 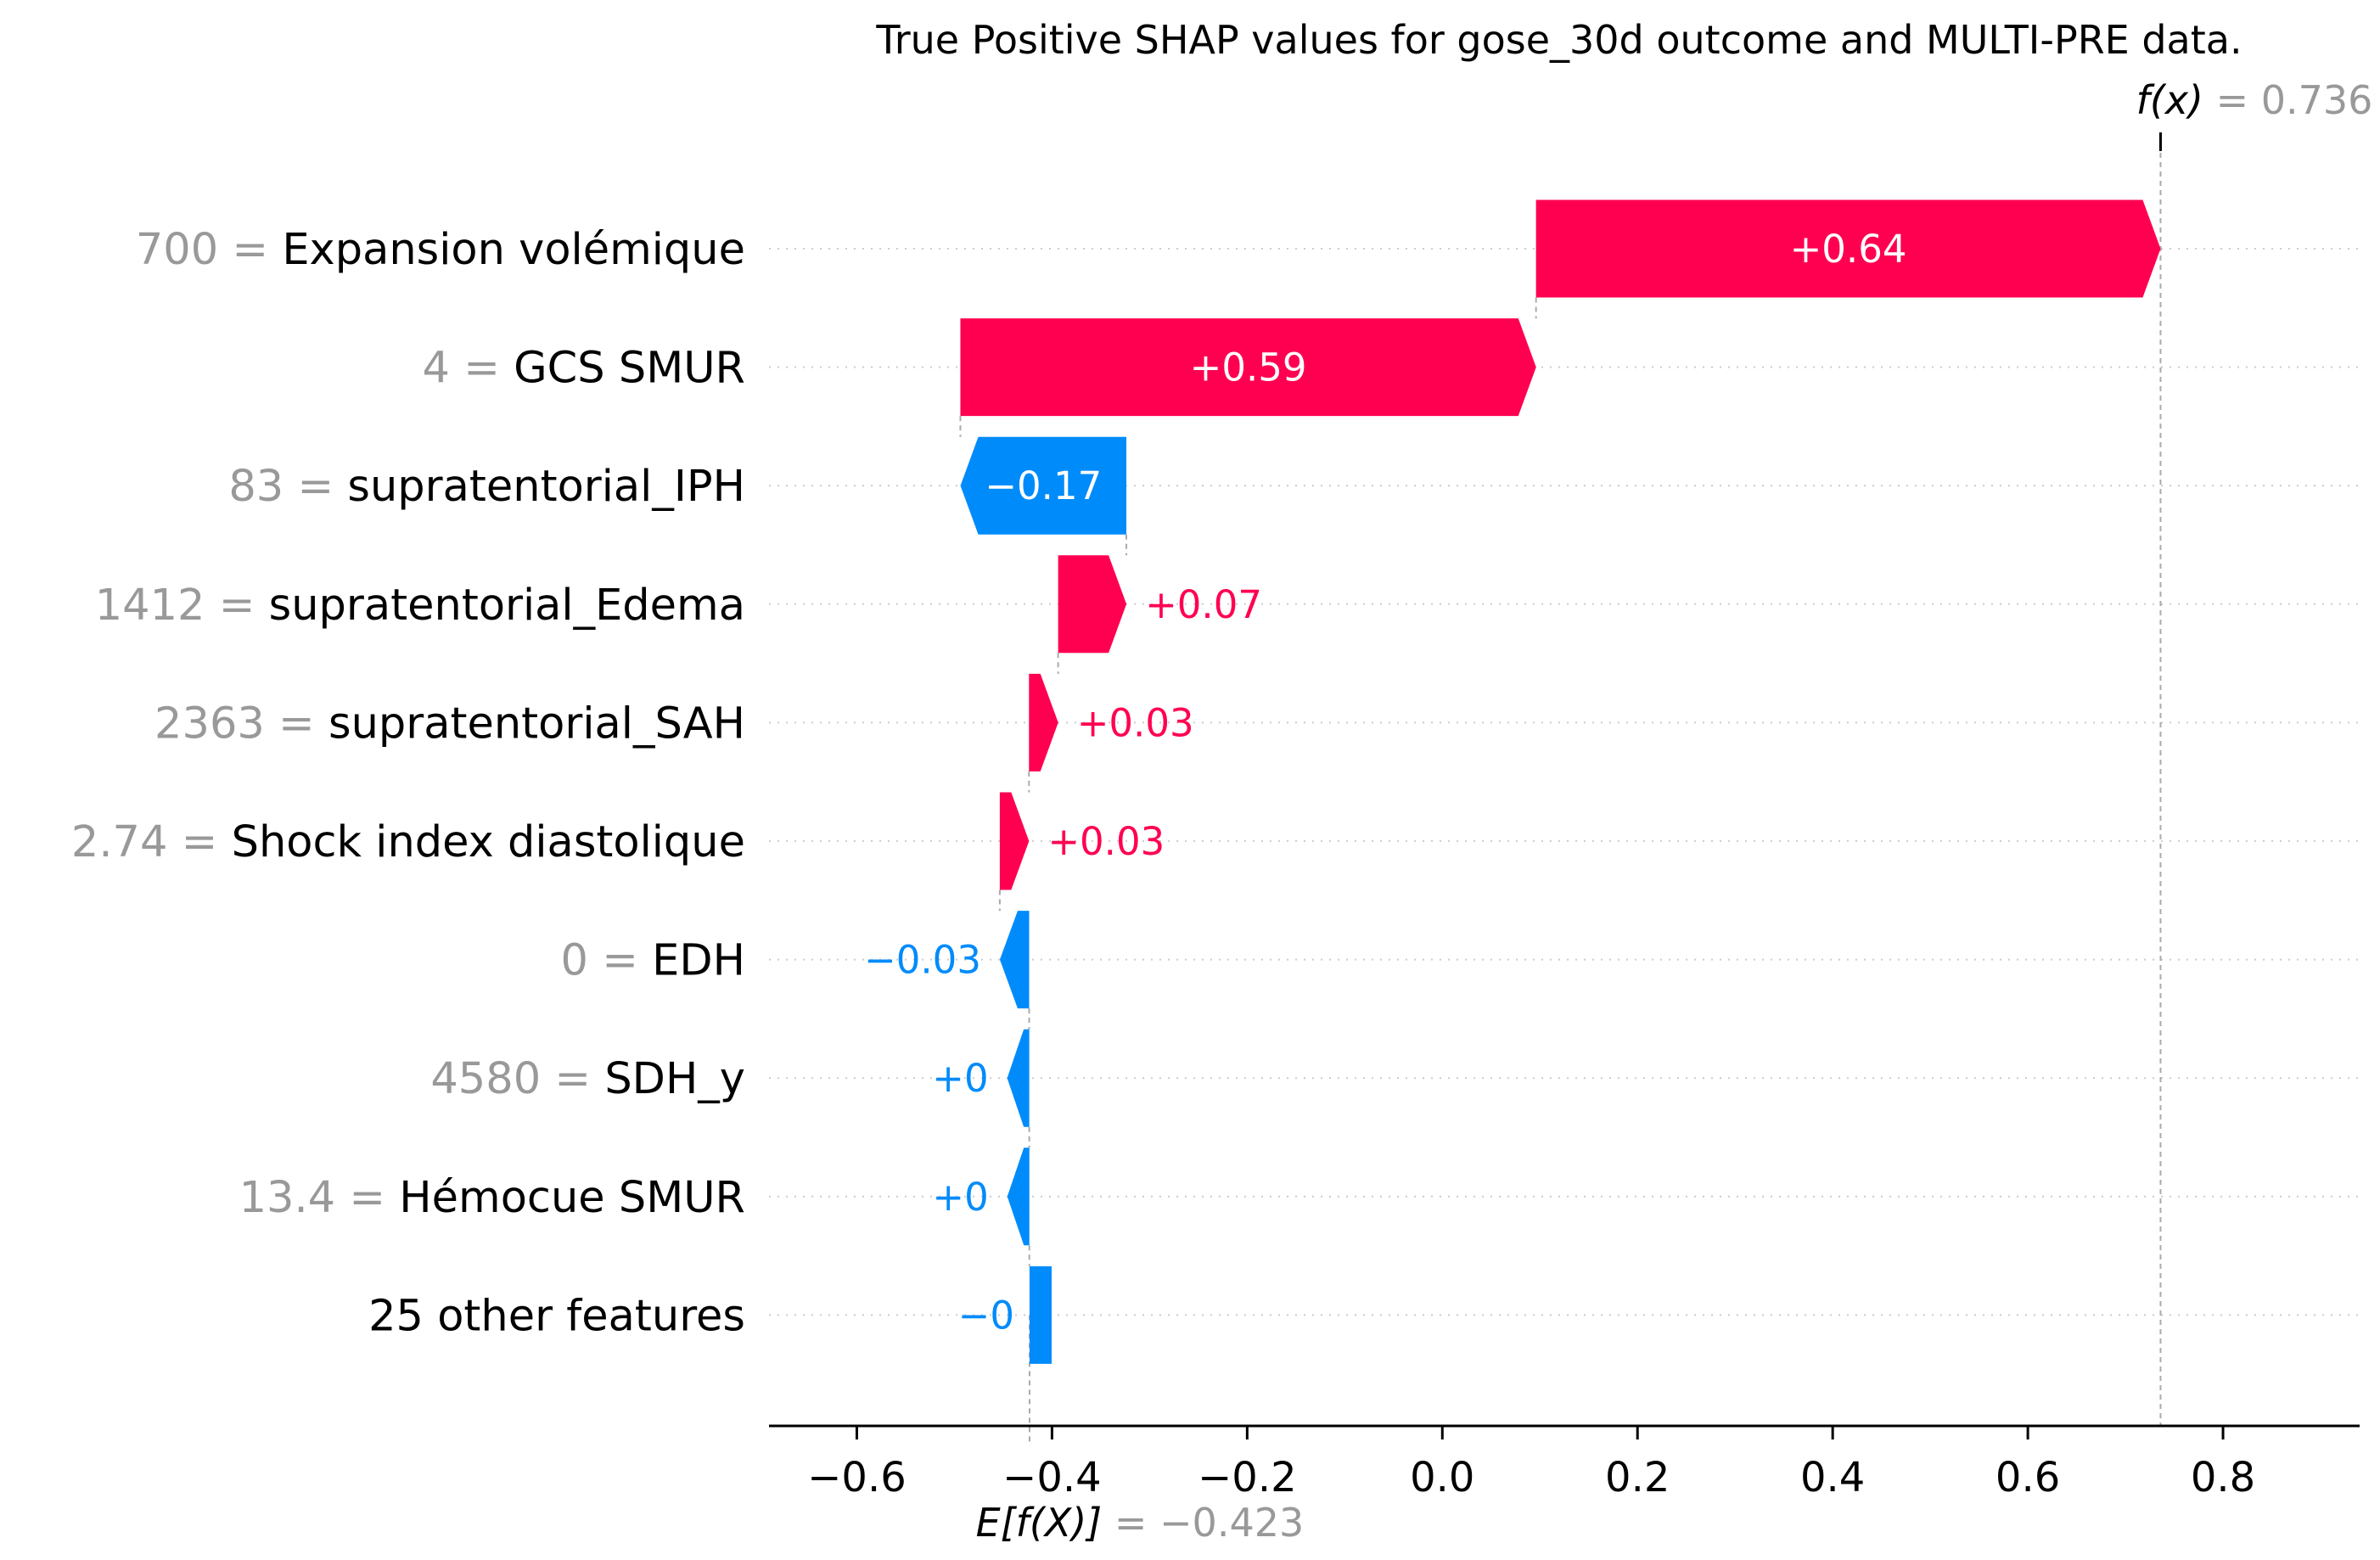 I want to click on feature-label: 13.4 = Hémocue SMUR, so click(x=492, y=1198).